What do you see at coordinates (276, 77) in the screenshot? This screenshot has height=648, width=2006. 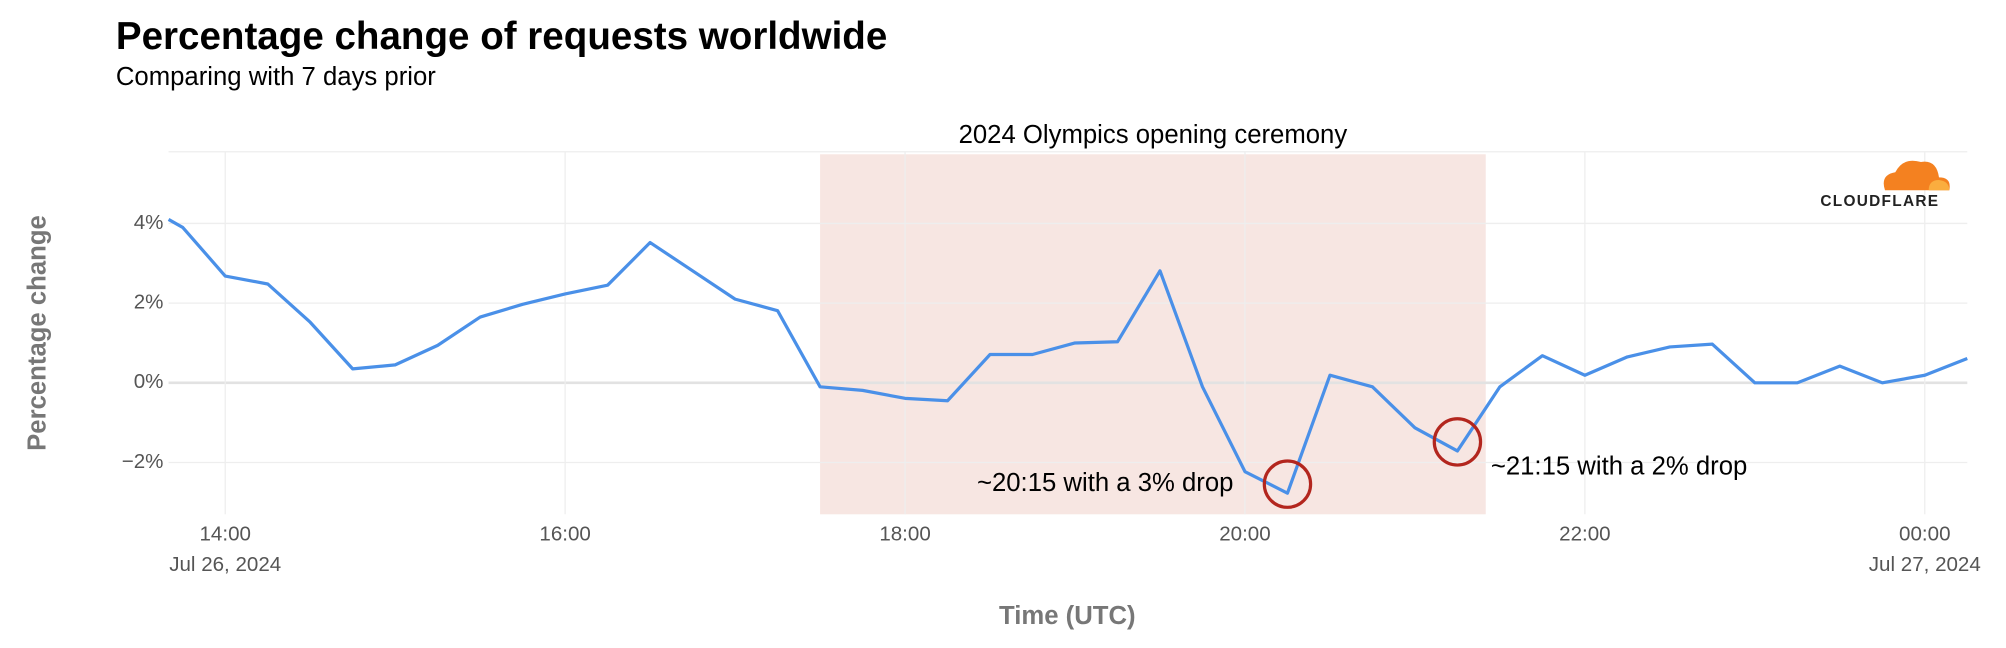 I see `chart-subtitle: Comparing with 7 days prior` at bounding box center [276, 77].